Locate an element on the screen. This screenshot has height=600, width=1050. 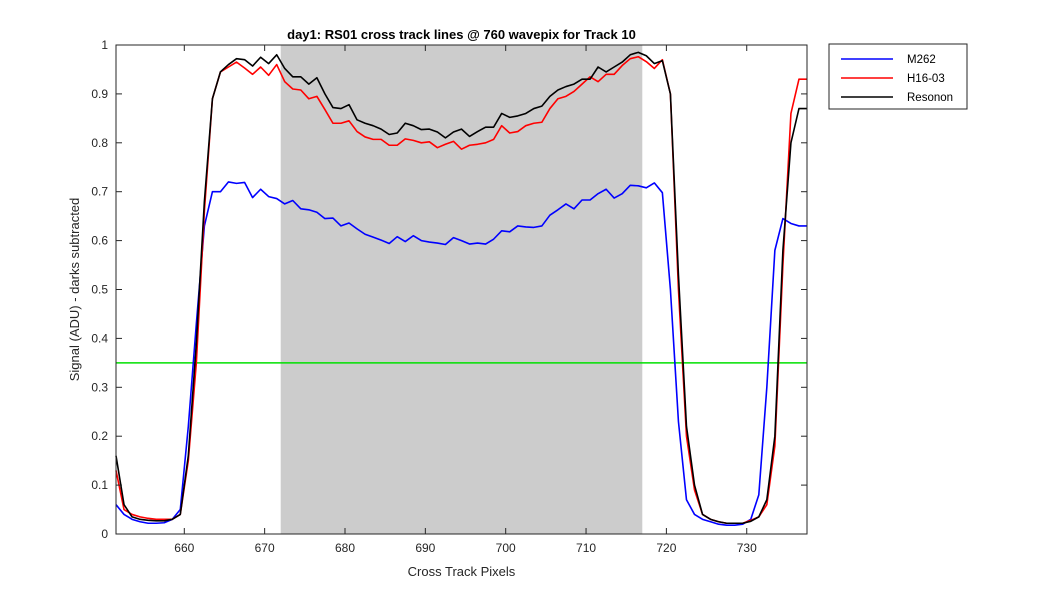
x-tick-label: 720 is located at coordinates (666, 548).